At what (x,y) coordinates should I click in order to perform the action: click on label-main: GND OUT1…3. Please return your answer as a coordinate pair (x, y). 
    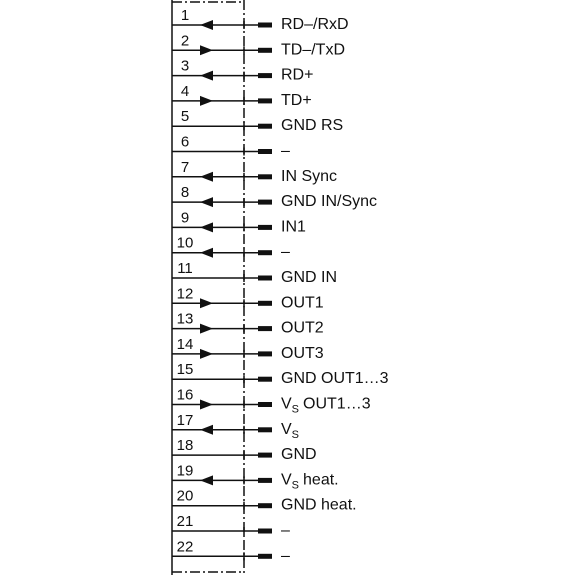
    Looking at the image, I should click on (335, 378).